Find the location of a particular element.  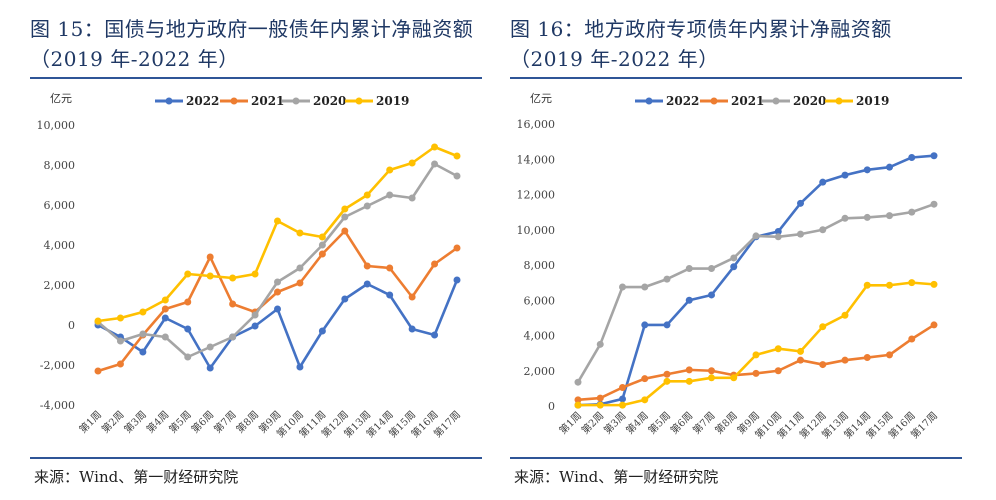

title-divider is located at coordinates (736, 78).